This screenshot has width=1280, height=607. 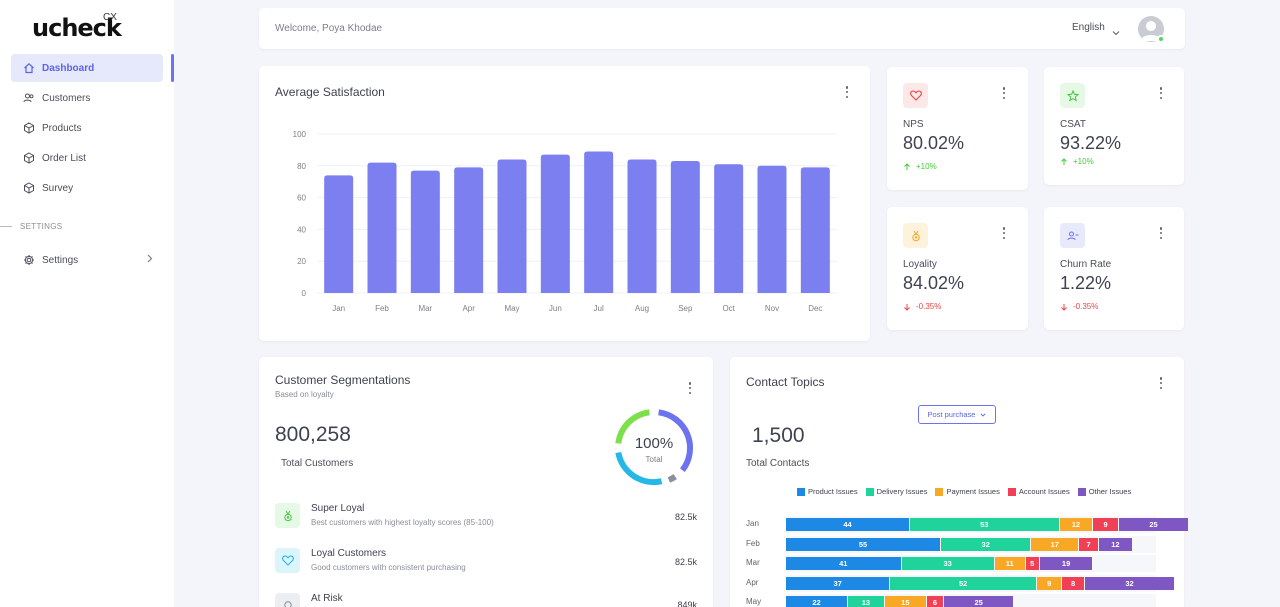 I want to click on legend-item: Account Issues, so click(x=1038, y=491).